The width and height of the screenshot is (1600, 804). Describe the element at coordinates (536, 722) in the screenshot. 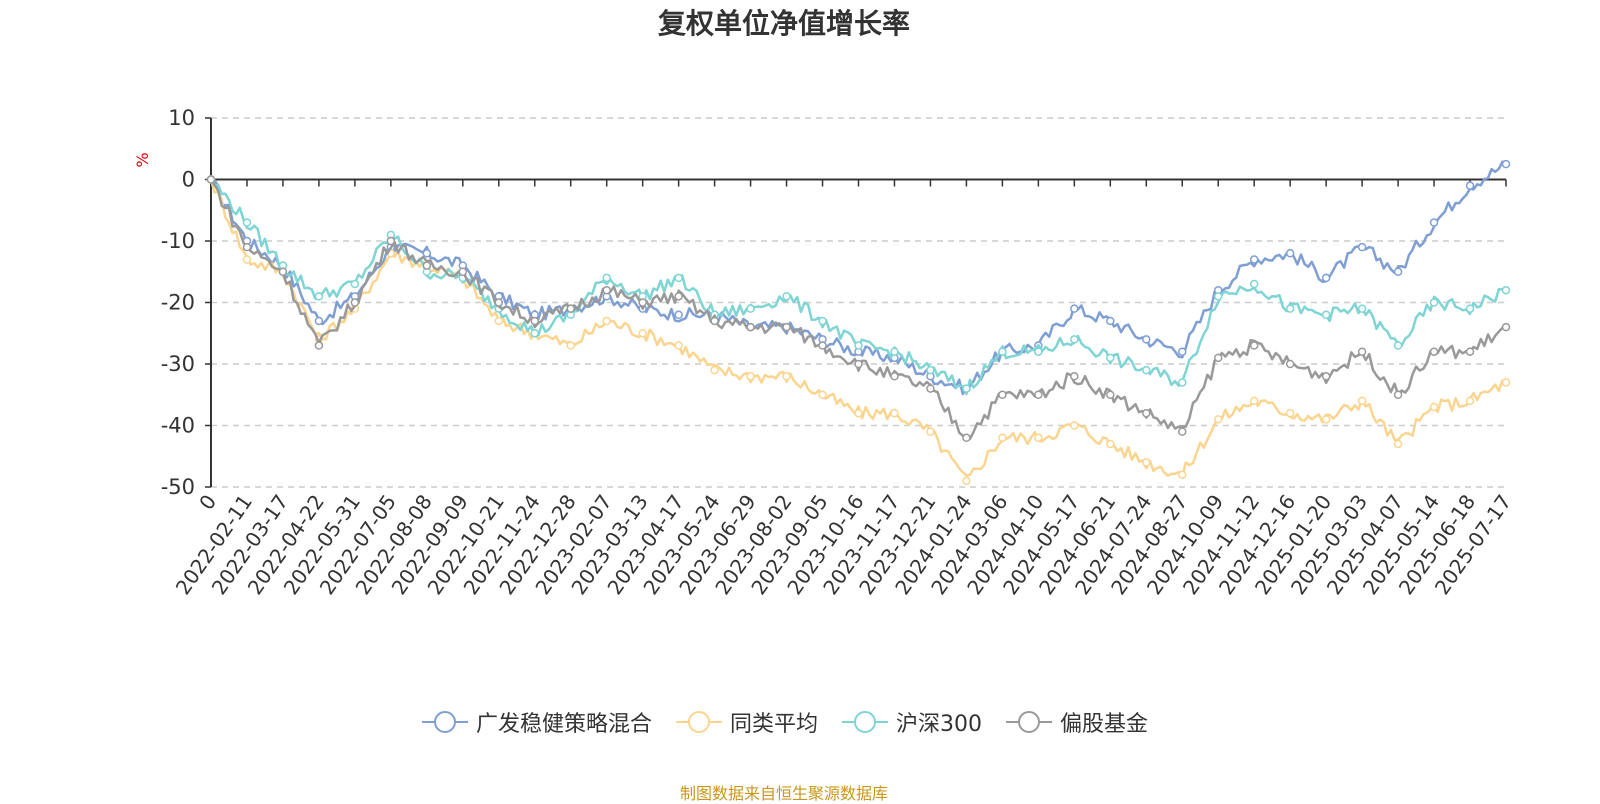

I see `legend-item: 广发稳健策略混合` at that location.